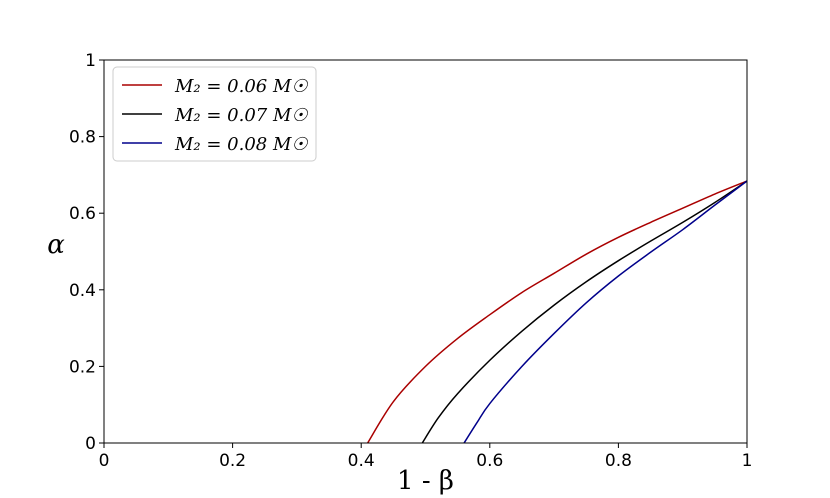 The width and height of the screenshot is (830, 498). Describe the element at coordinates (747, 461) in the screenshot. I see `x-tick-label: 1` at that location.